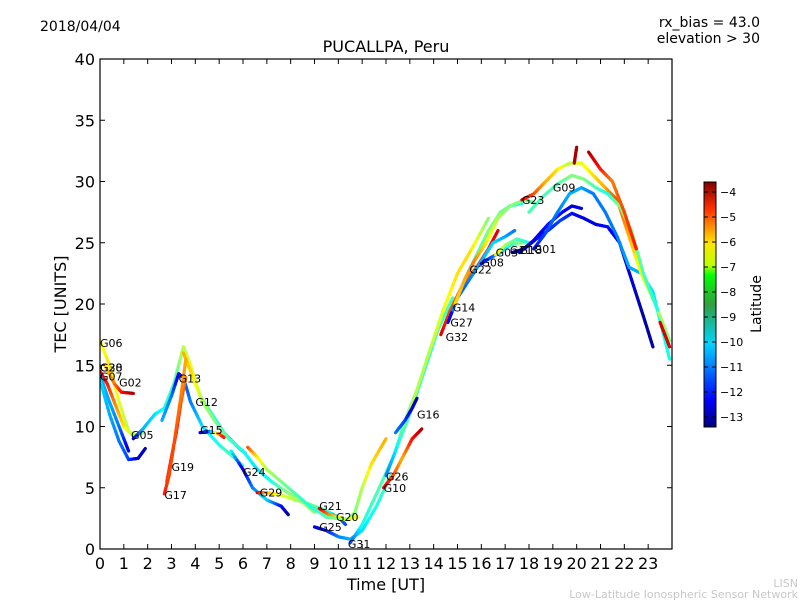  I want to click on y-tick-label: 0, so click(90, 549).